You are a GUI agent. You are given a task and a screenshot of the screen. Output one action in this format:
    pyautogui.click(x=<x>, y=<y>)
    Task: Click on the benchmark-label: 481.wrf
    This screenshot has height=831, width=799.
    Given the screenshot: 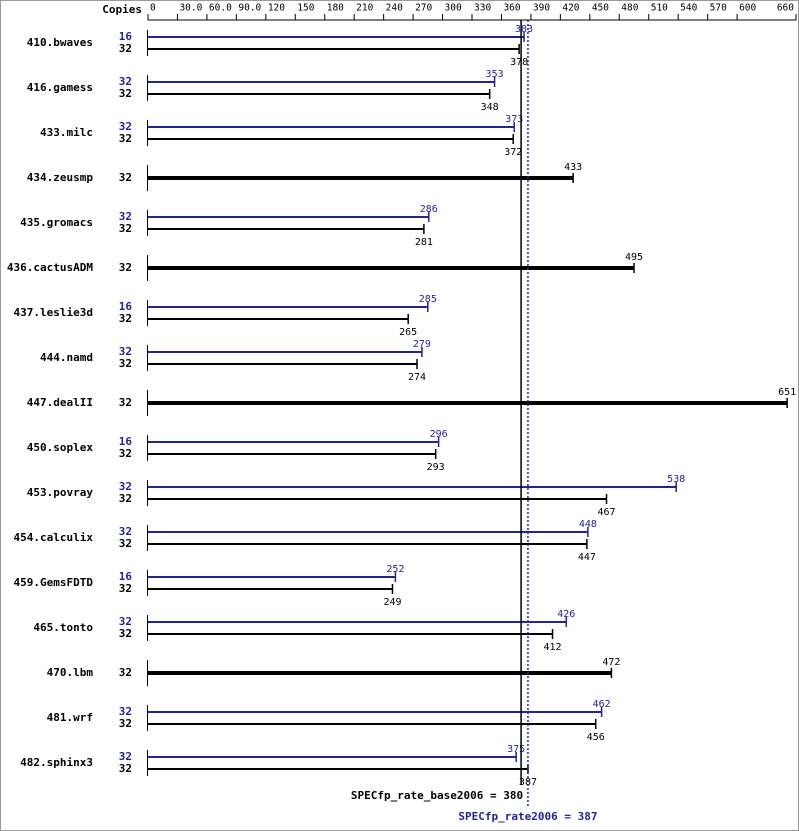 What is the action you would take?
    pyautogui.click(x=70, y=717)
    